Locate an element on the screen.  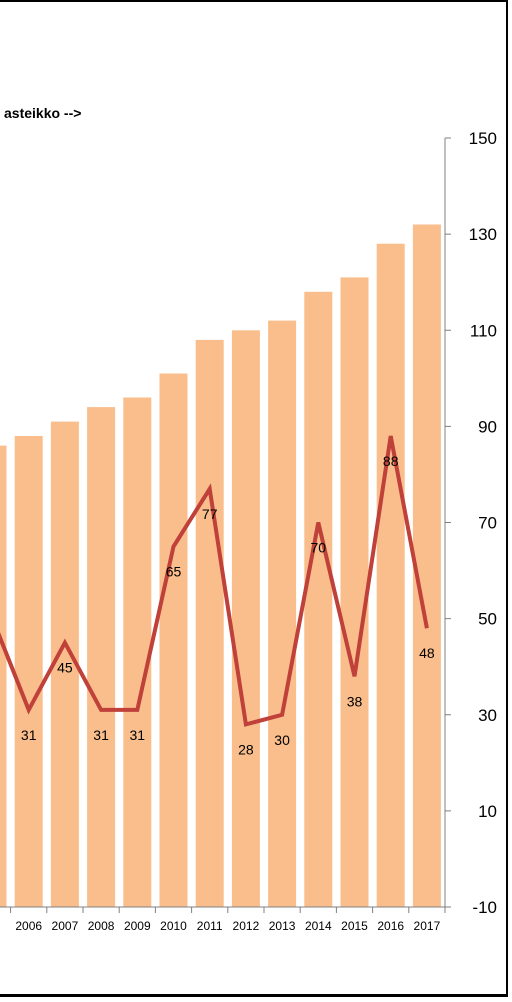
bar-2009 is located at coordinates (137, 652).